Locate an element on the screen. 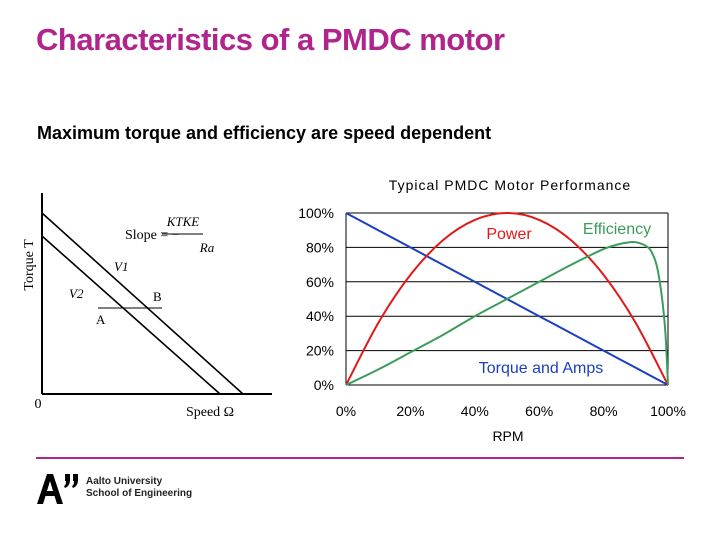 The width and height of the screenshot is (720, 540). label-point-b: B is located at coordinates (157, 296).